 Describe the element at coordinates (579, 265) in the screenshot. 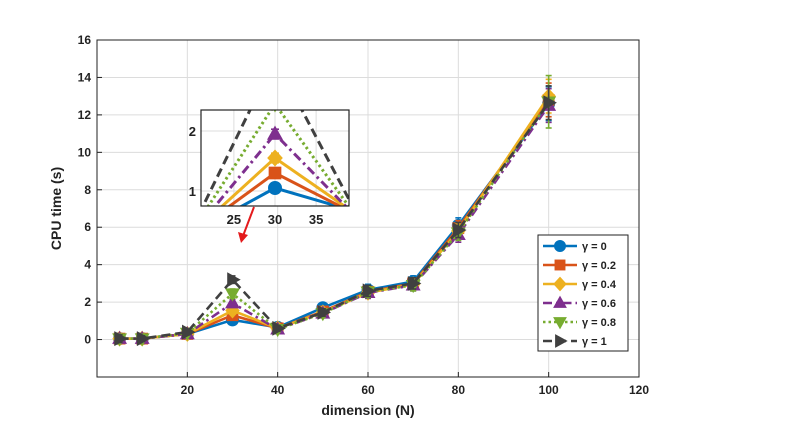

I see `legend-item: γ = 0.2` at that location.